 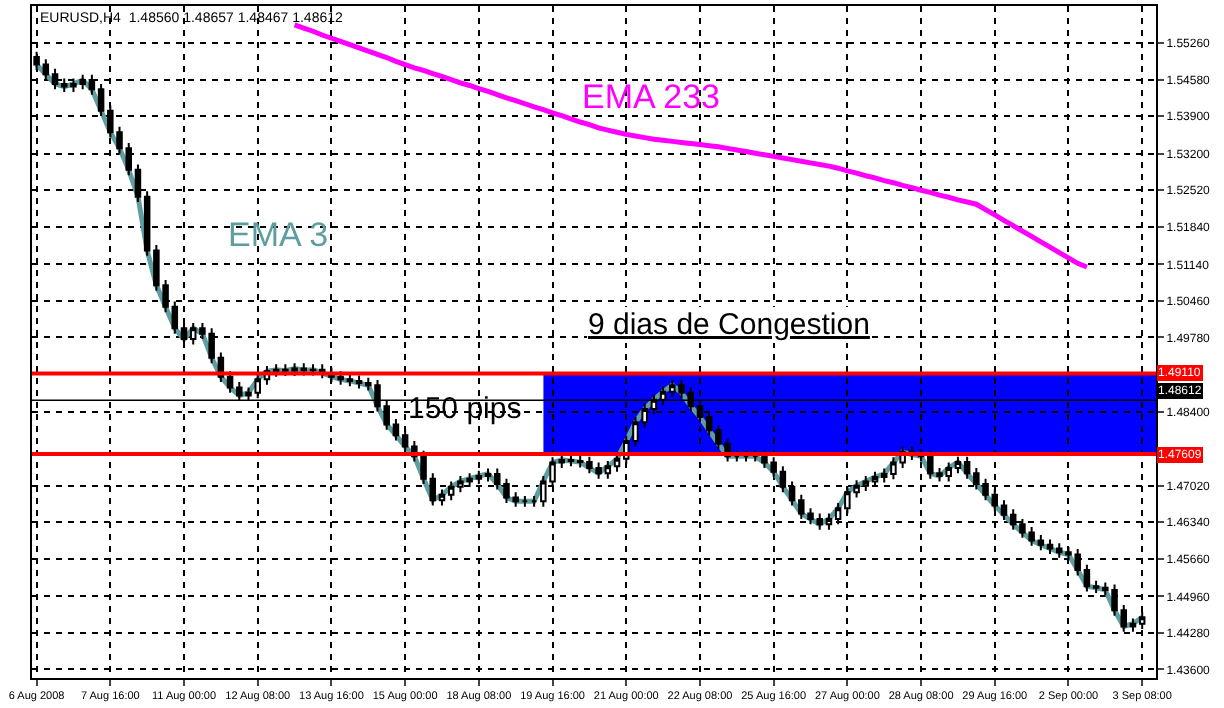 What do you see at coordinates (729, 325) in the screenshot?
I see `annotation: 9 dias de Congestion` at bounding box center [729, 325].